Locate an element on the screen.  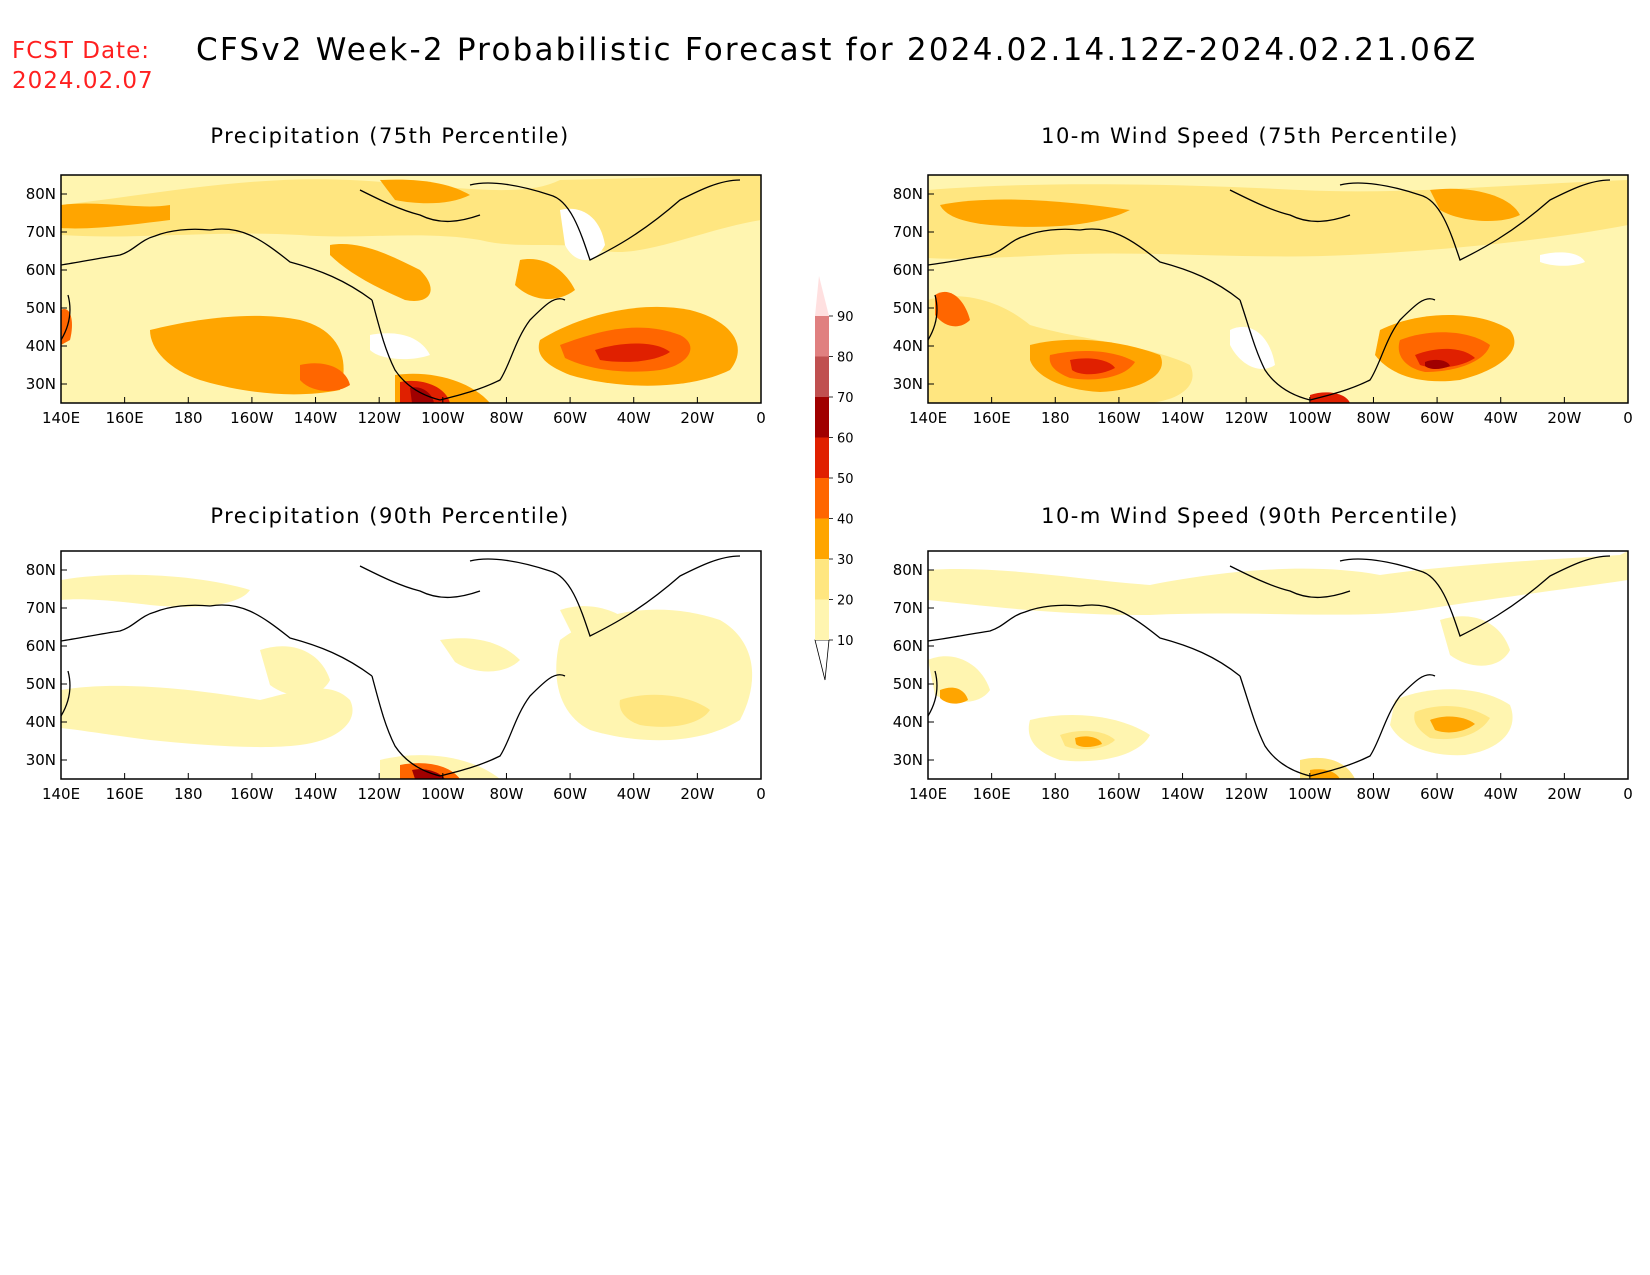
wind-75-frame is located at coordinates (1278, 289).